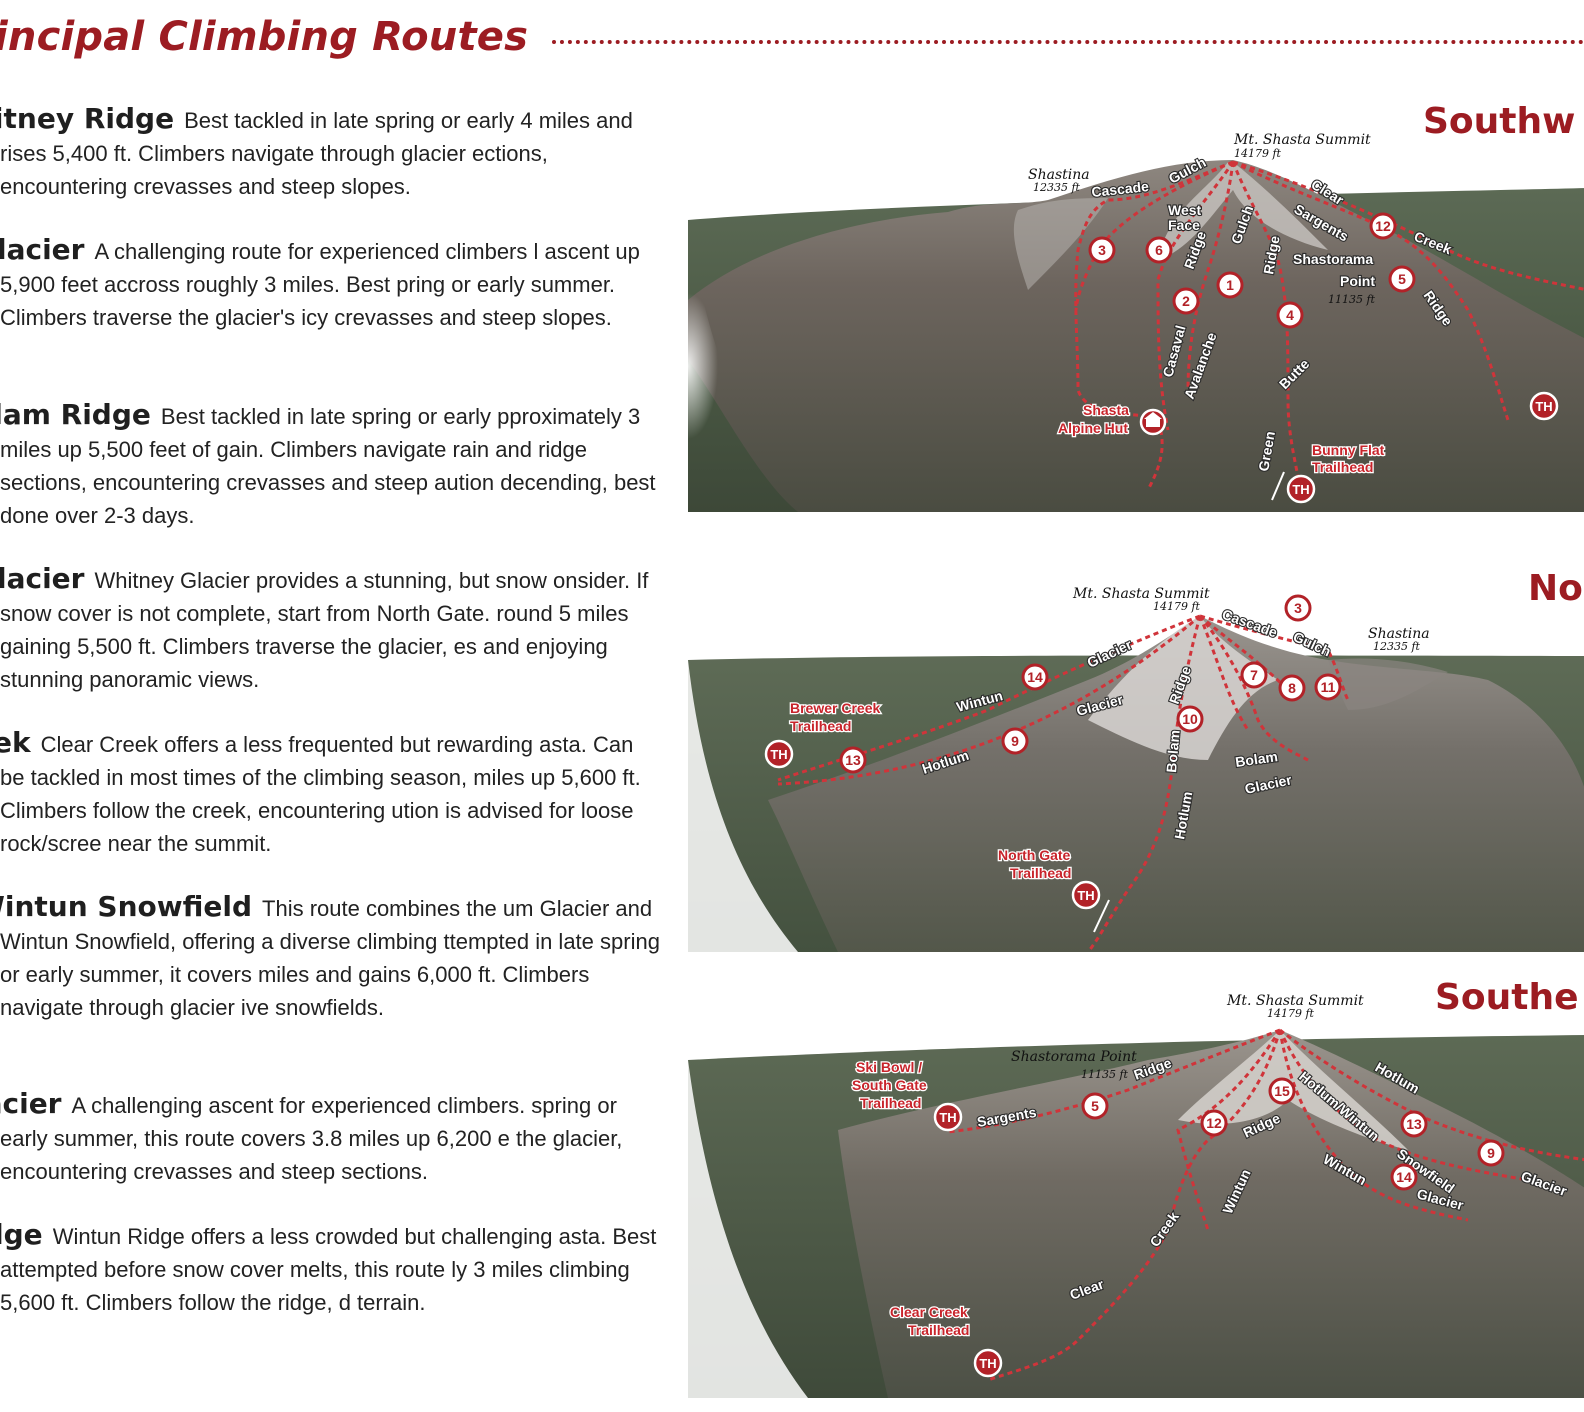 This screenshot has width=1584, height=1412. I want to click on trailhead-label: Bunny Flat, so click(1348, 450).